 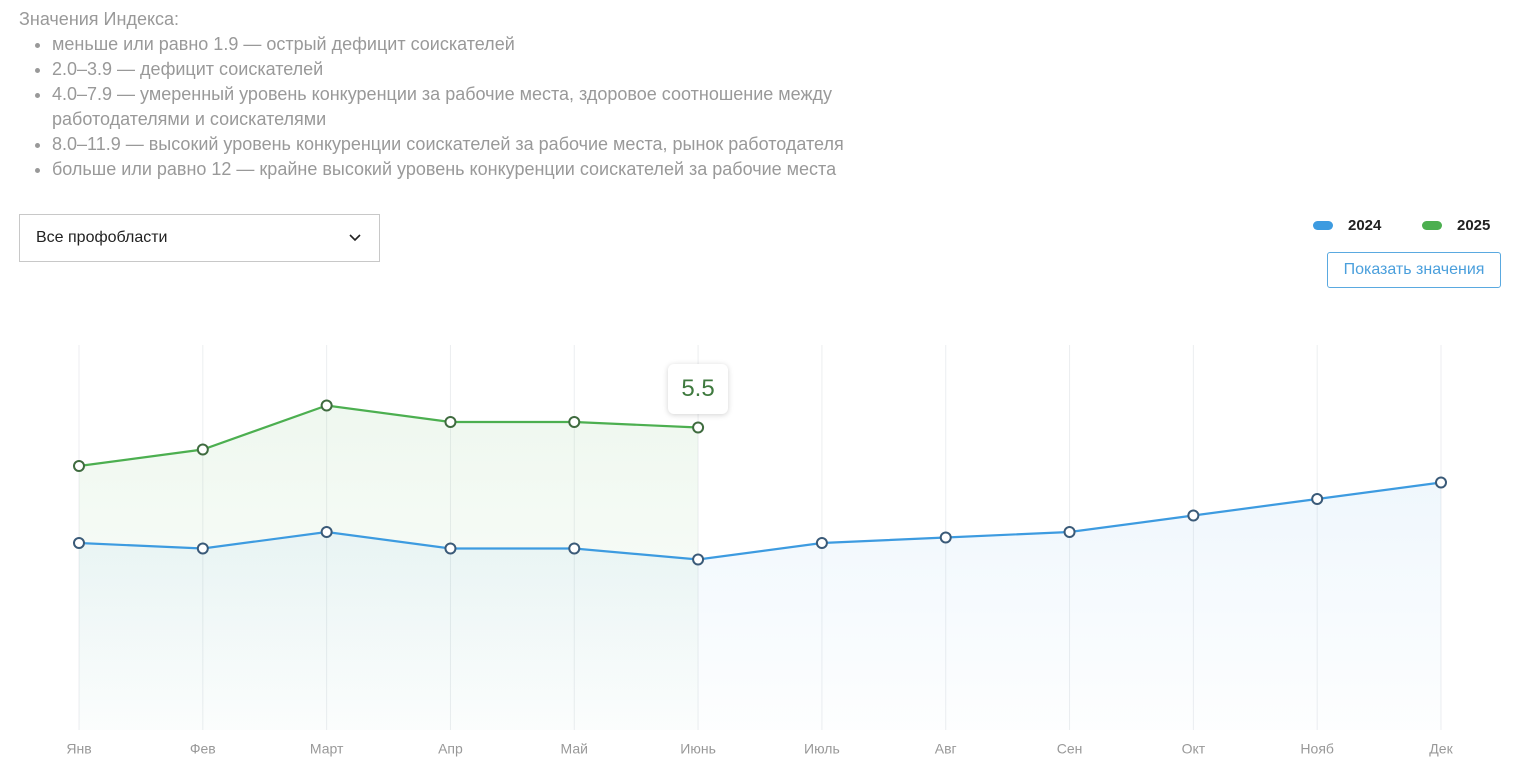 What do you see at coordinates (99, 19) in the screenshot?
I see `info-title: Значения Индекса:` at bounding box center [99, 19].